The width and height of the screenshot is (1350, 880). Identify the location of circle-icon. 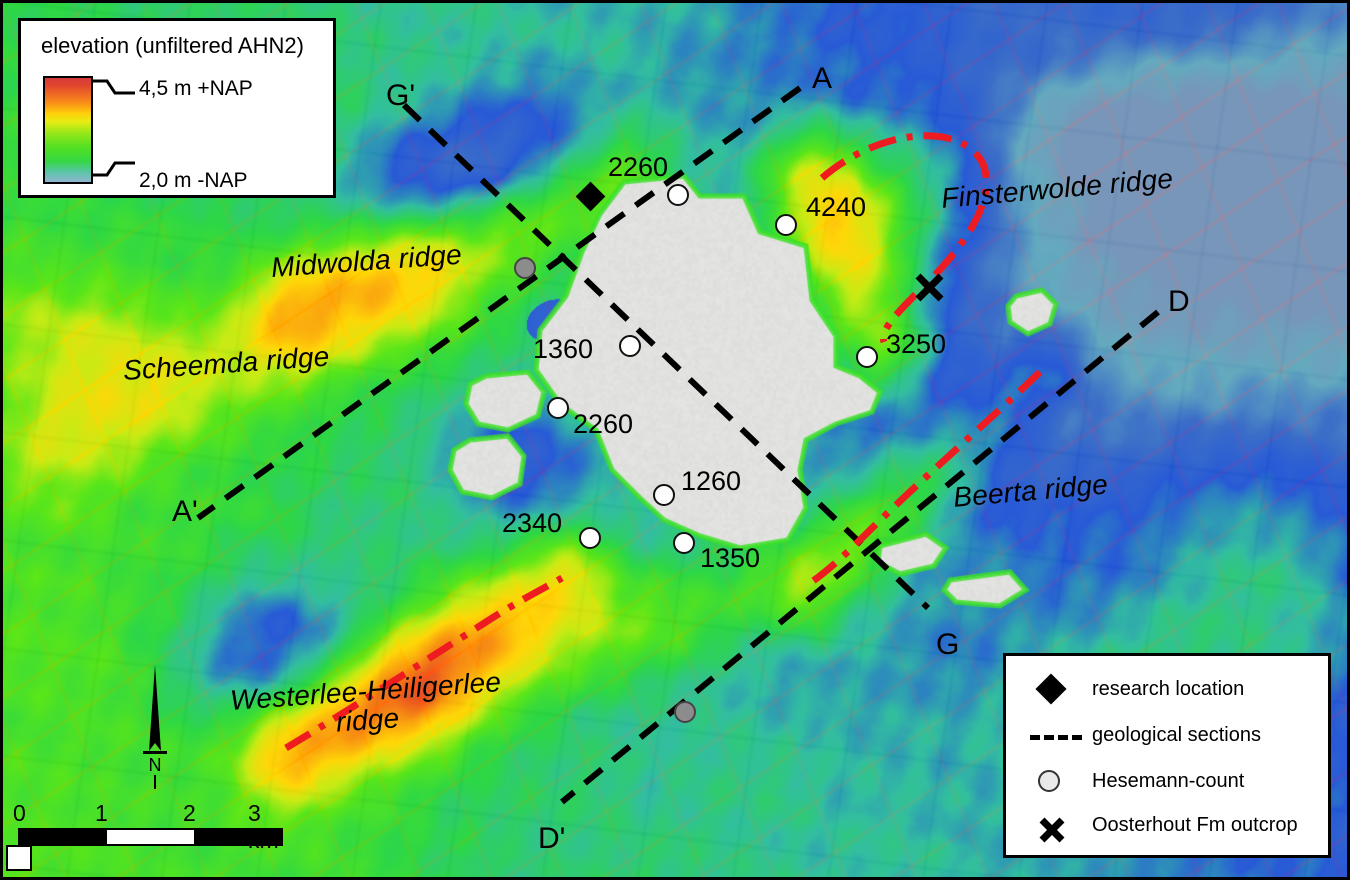
(1056, 782).